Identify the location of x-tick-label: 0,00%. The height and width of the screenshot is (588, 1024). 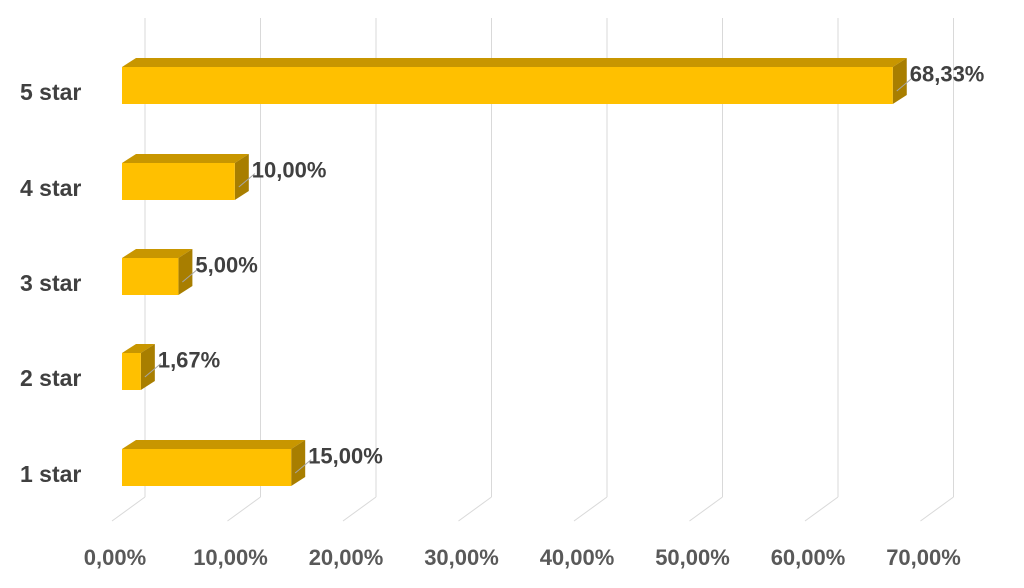
(115, 557).